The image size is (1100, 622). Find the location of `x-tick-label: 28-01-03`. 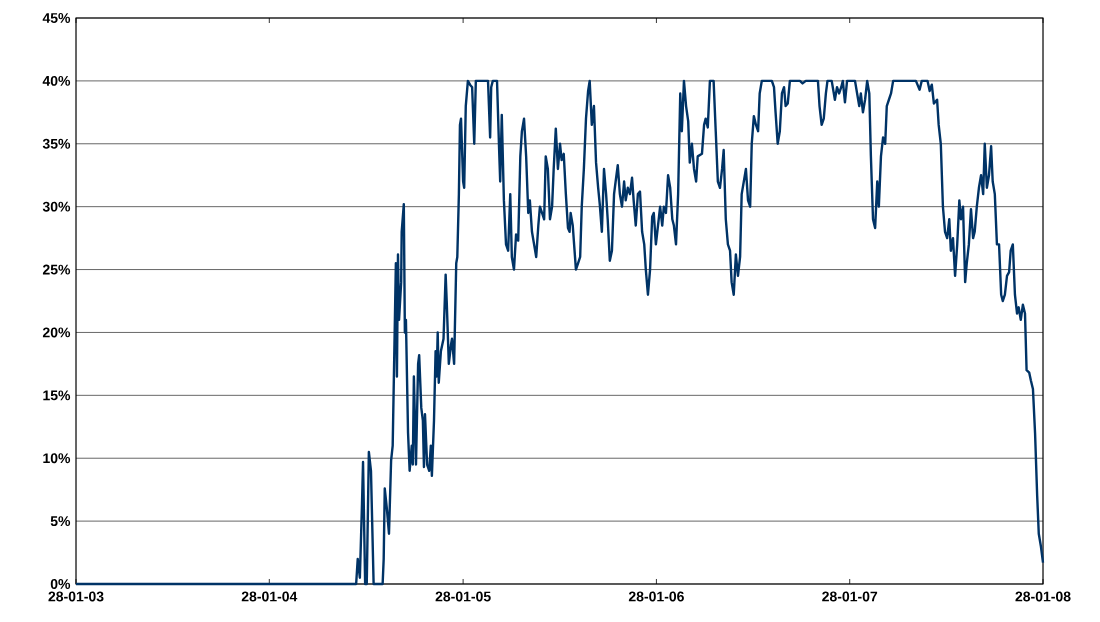

x-tick-label: 28-01-03 is located at coordinates (76, 596).